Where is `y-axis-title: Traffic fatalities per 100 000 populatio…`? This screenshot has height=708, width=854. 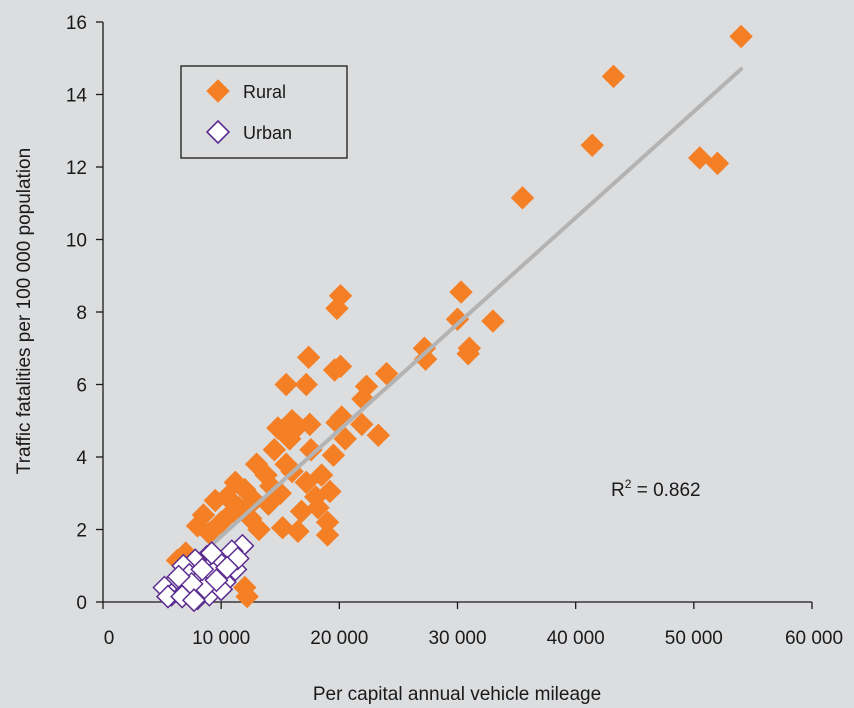
y-axis-title: Traffic fatalities per 100 000 populatio… is located at coordinates (24, 311).